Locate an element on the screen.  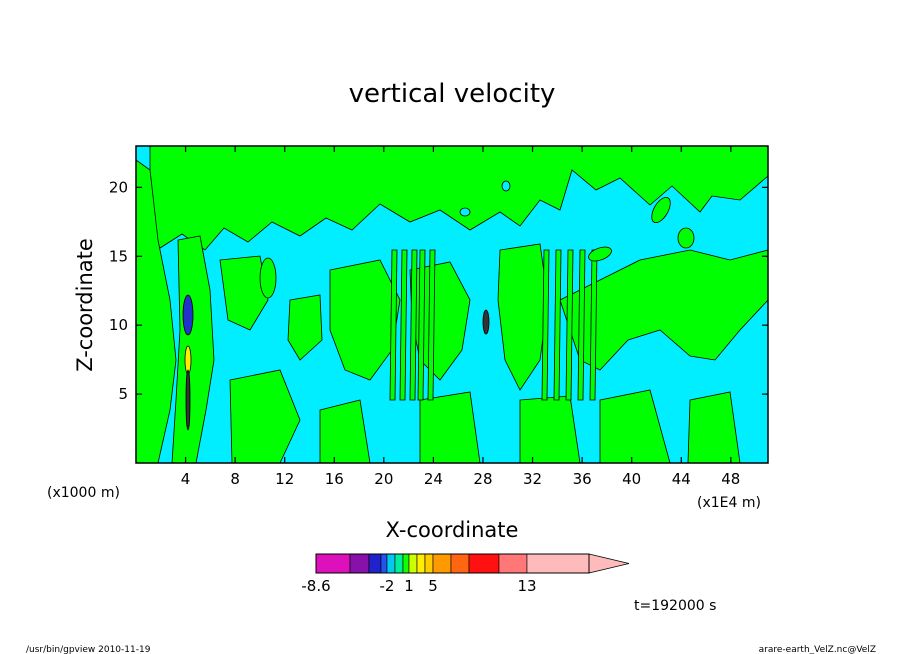
chart-title: vertical velocity is located at coordinates (452, 94).